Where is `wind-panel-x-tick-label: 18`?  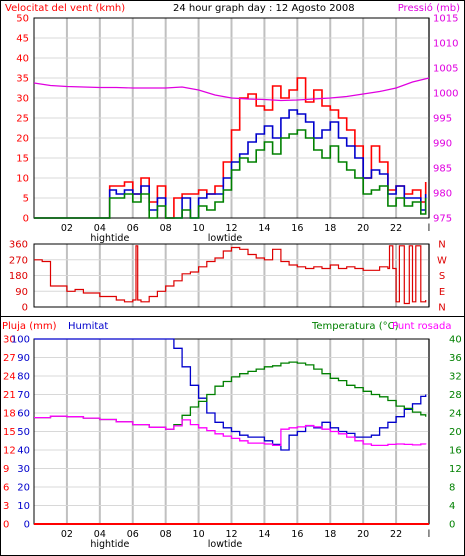
wind-panel-x-tick-label: 18 is located at coordinates (330, 228).